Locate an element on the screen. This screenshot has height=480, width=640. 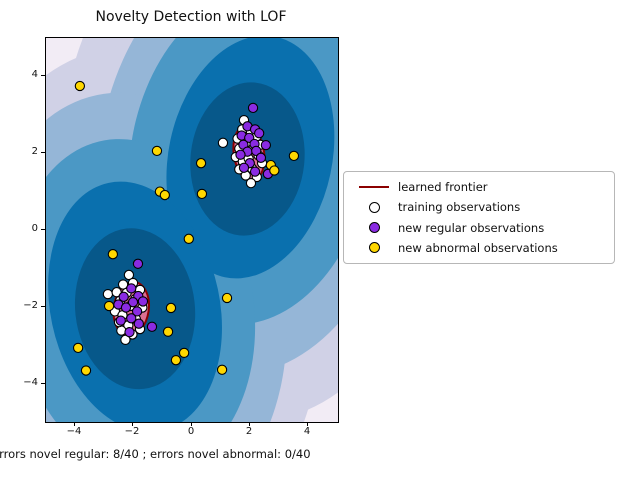
gold-circle-marker-icon is located at coordinates (374, 248).